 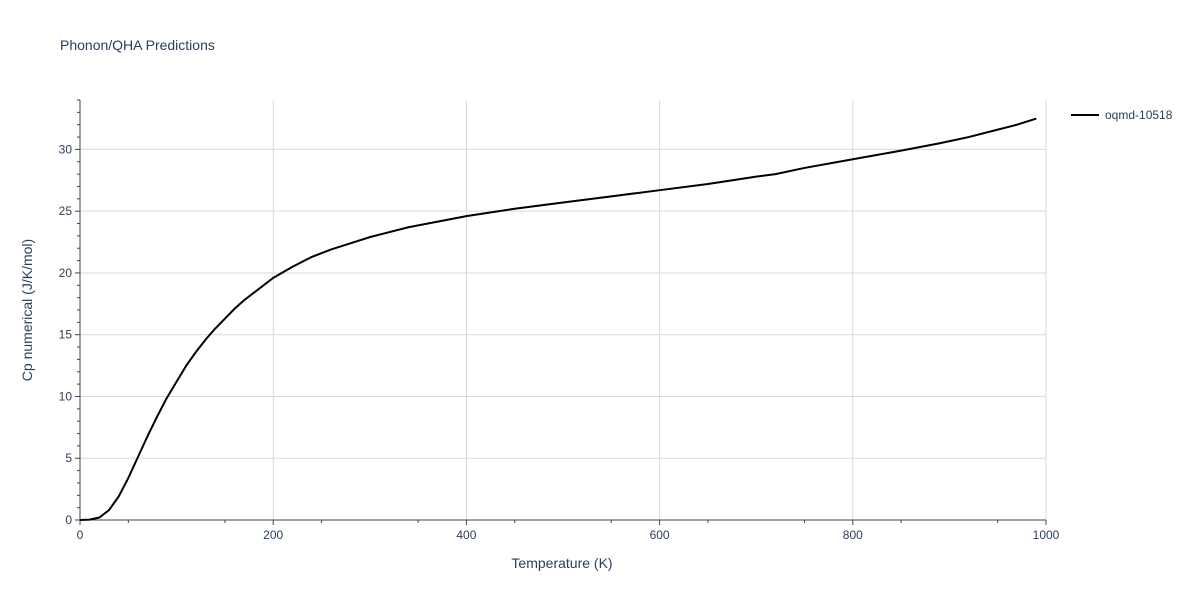 I want to click on y-tick-label: 5, so click(x=68, y=458).